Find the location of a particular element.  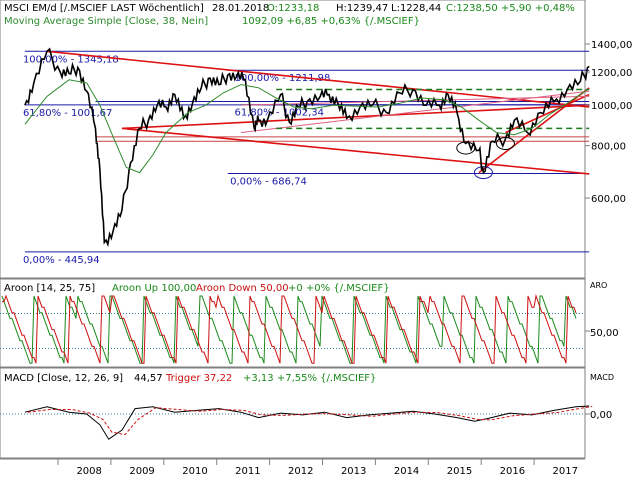

macd-trigger-label: Trigger 37,22 is located at coordinates (198, 378).